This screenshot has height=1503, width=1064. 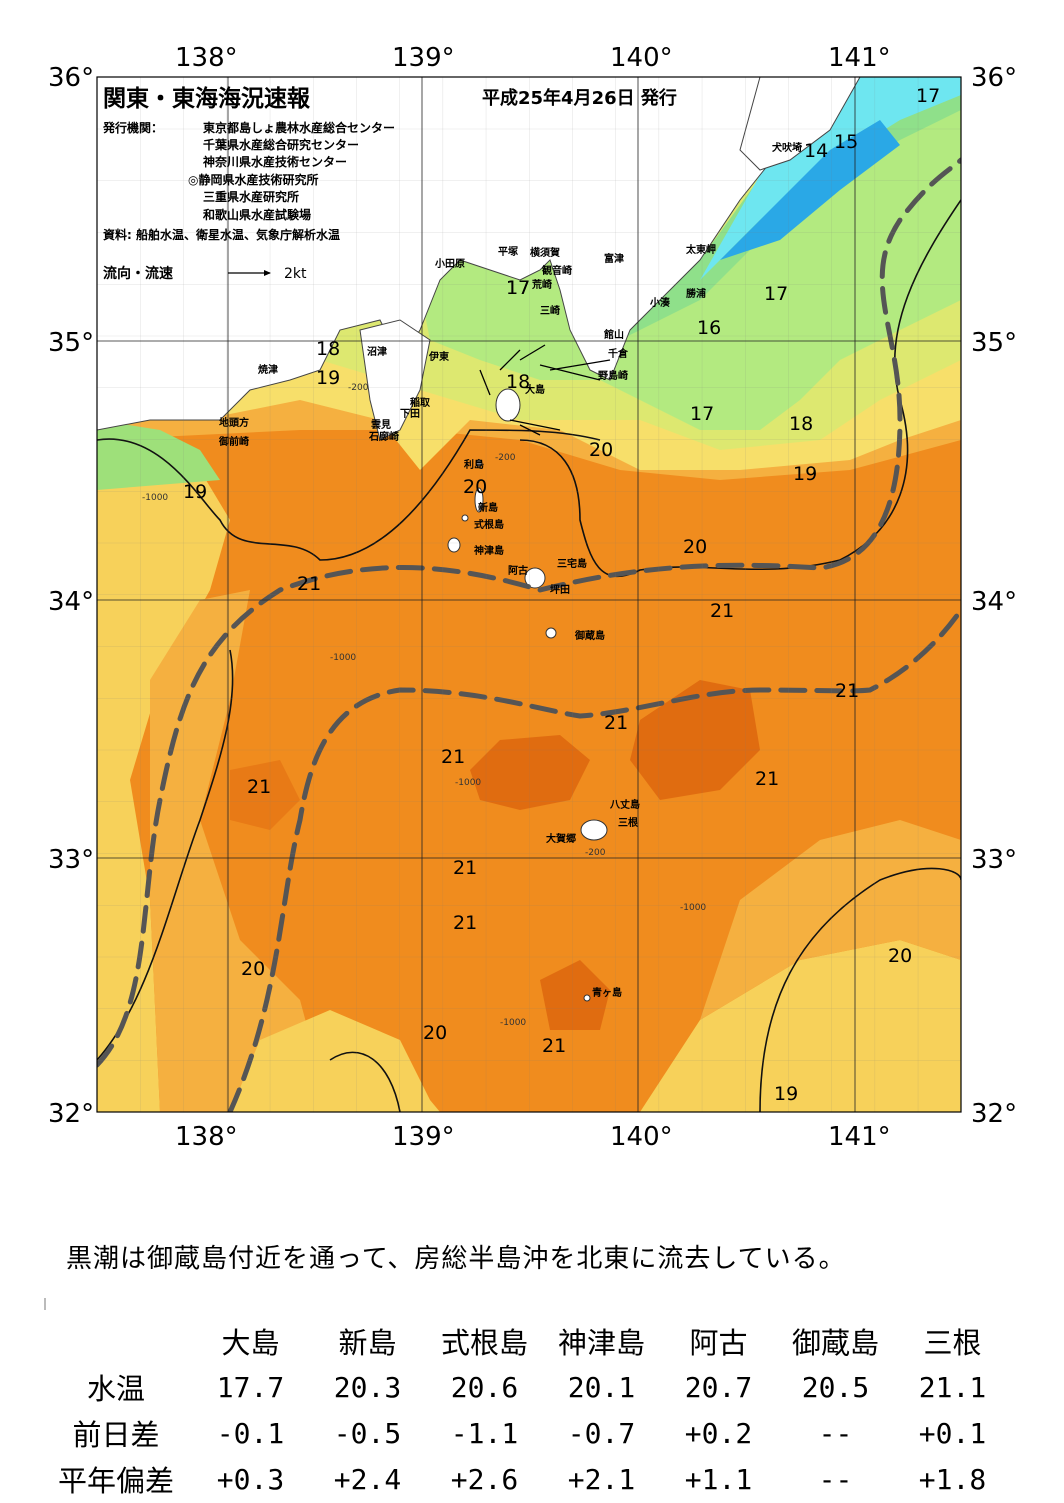 I want to click on place-name: 三根, so click(x=628, y=822).